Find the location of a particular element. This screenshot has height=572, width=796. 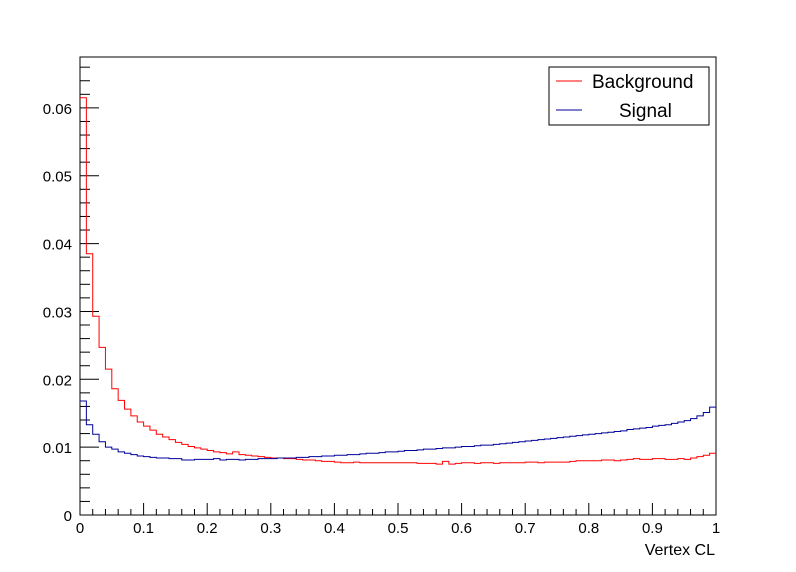

y-minor-ticks is located at coordinates (85, 284).